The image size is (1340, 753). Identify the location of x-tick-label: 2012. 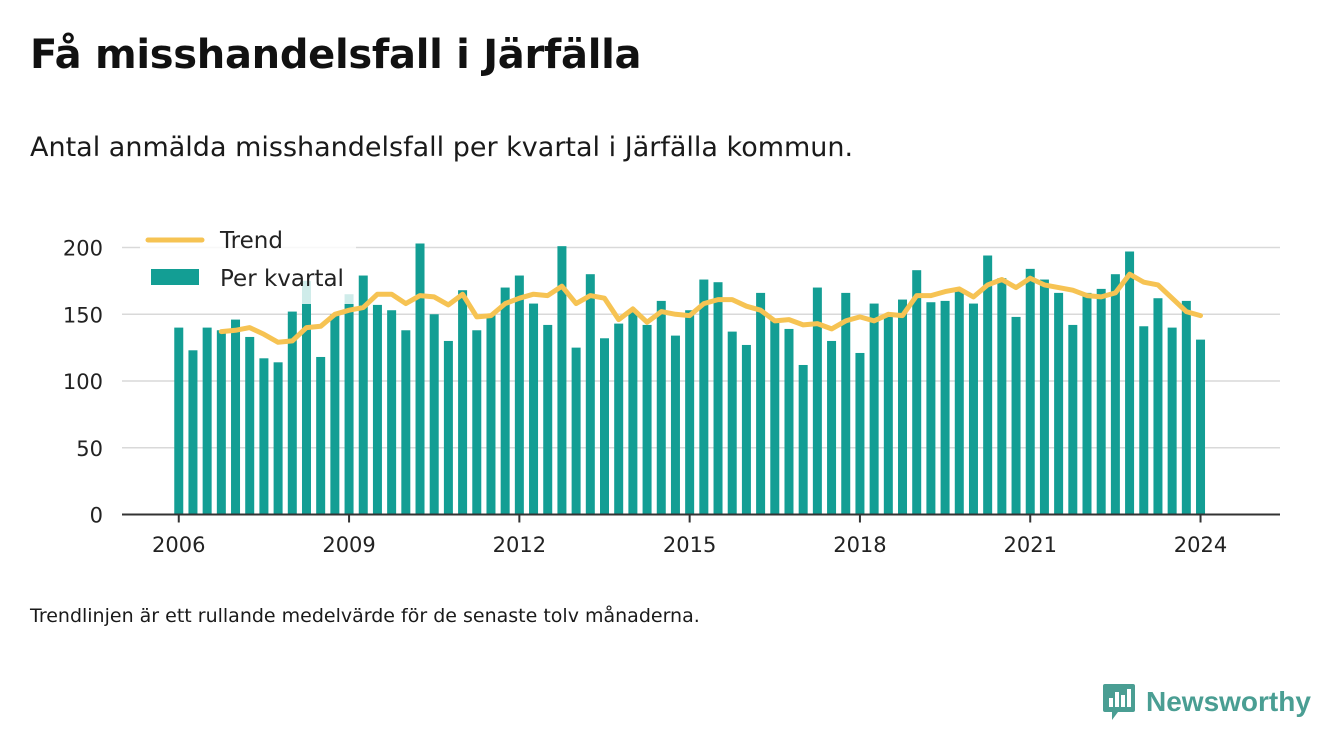
(519, 545).